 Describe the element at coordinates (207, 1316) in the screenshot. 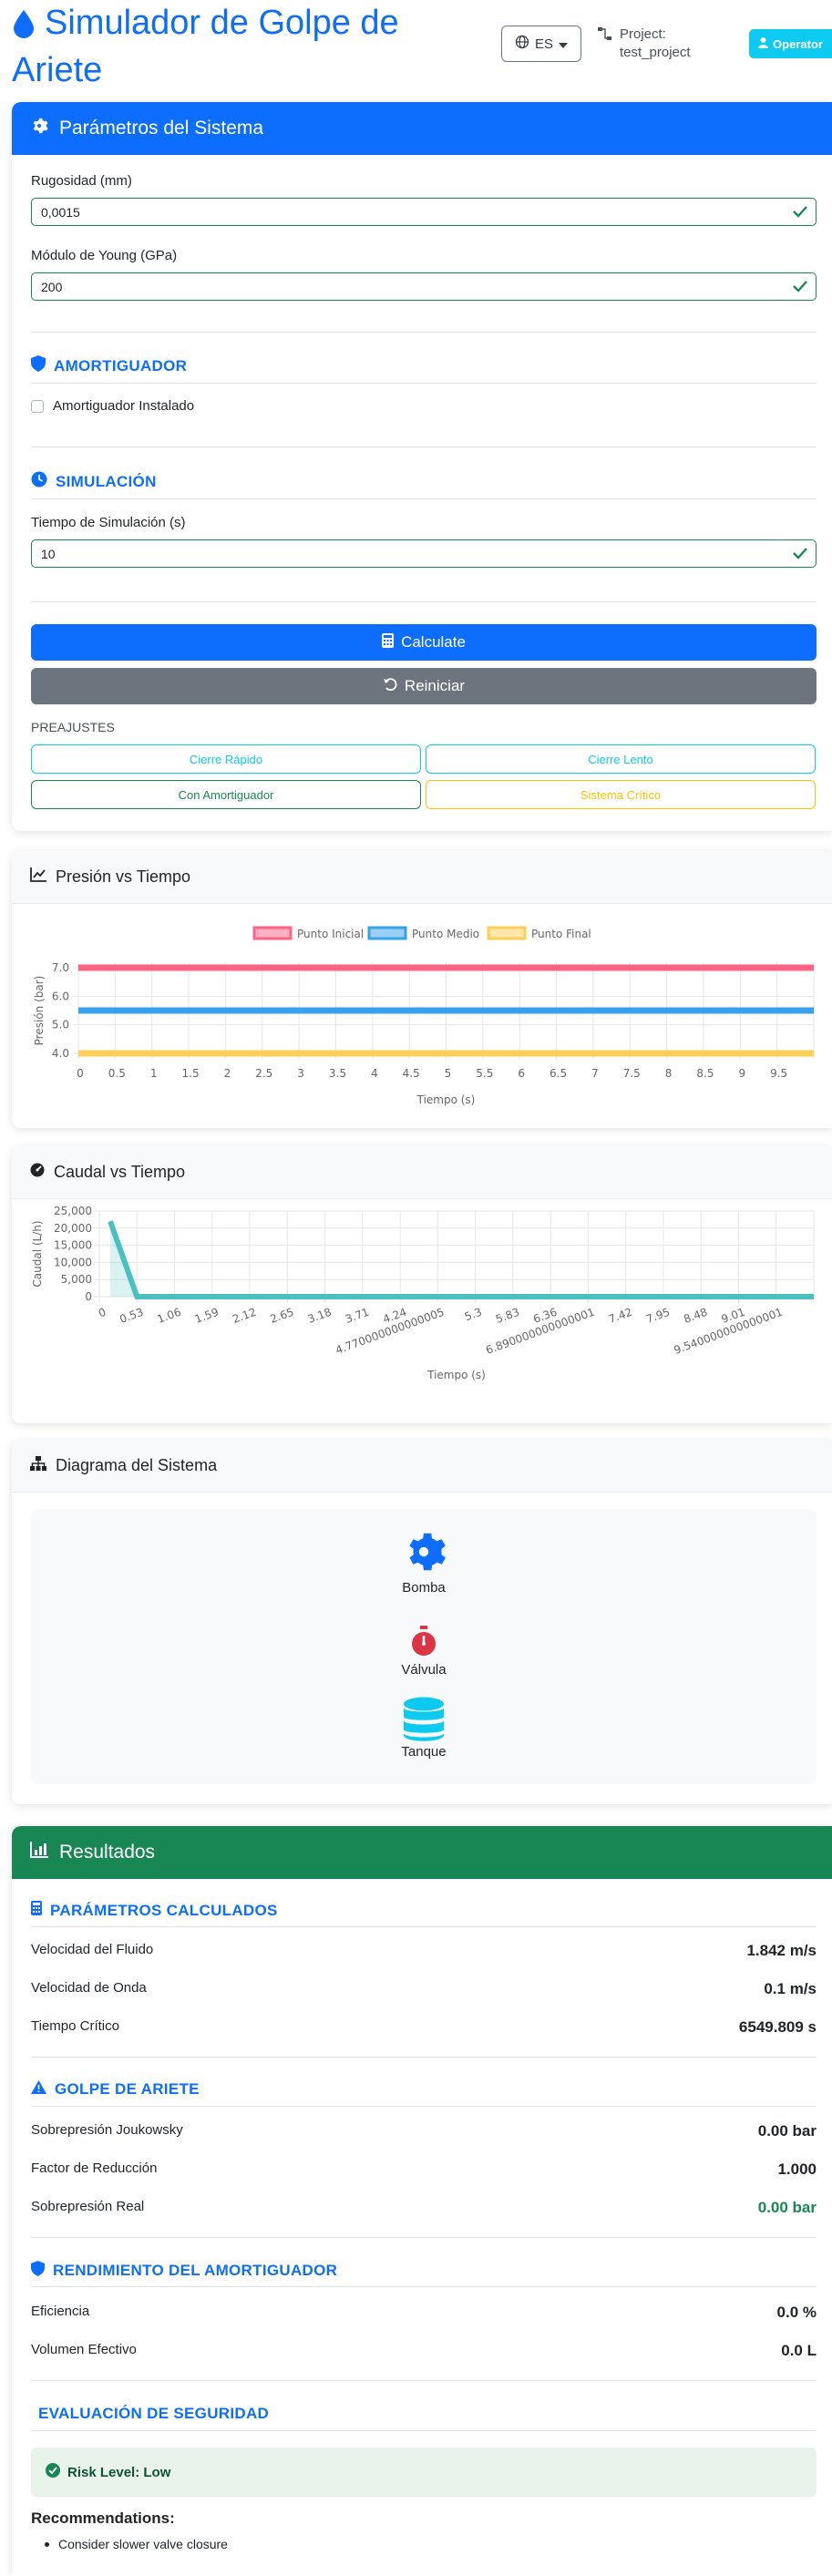

I see `x-tick-label: 1.59` at that location.